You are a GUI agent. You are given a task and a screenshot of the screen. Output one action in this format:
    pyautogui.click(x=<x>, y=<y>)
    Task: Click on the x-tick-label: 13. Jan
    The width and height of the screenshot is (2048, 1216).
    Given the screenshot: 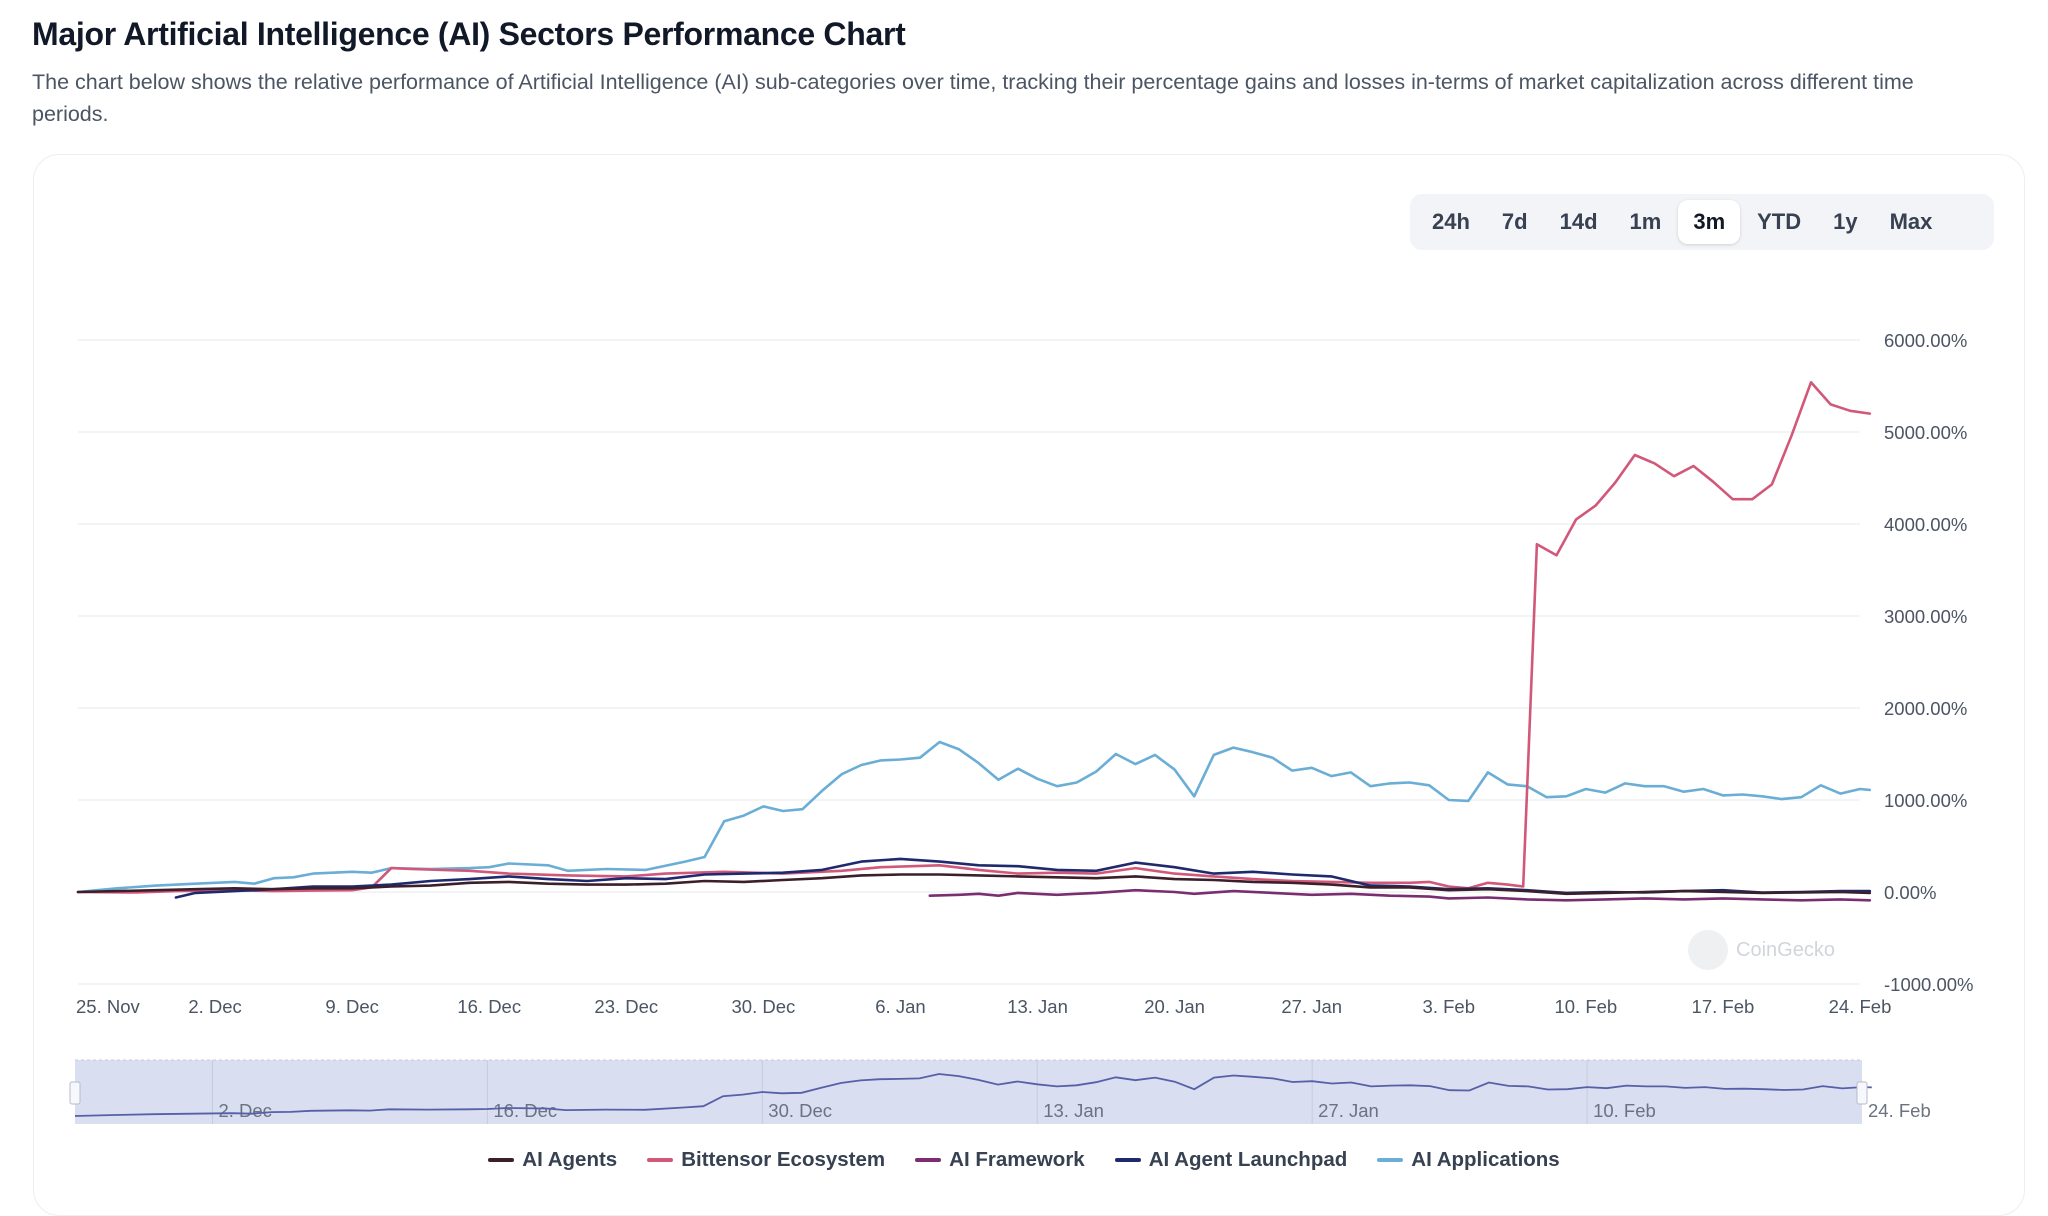 What is the action you would take?
    pyautogui.click(x=1037, y=1006)
    